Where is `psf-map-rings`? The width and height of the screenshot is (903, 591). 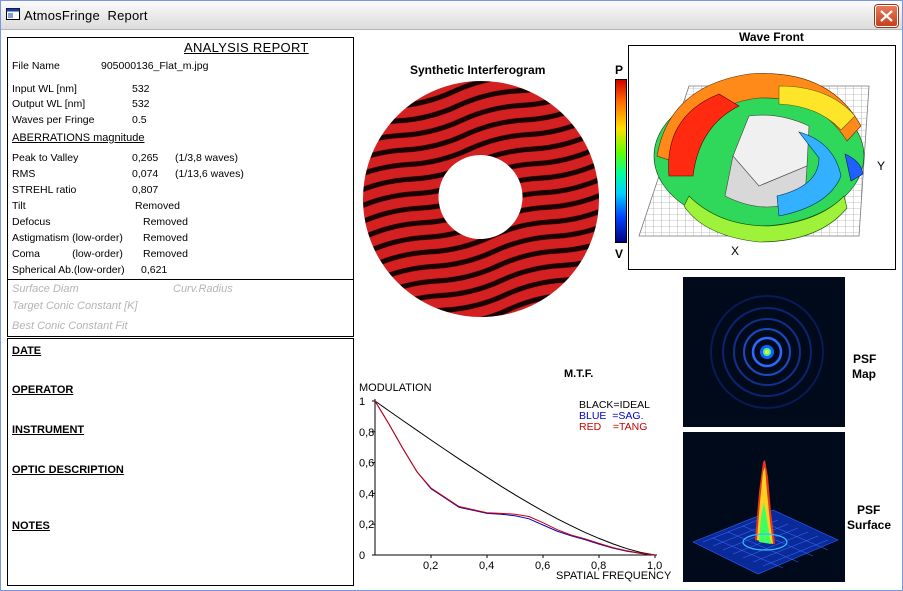
psf-map-rings is located at coordinates (767, 352).